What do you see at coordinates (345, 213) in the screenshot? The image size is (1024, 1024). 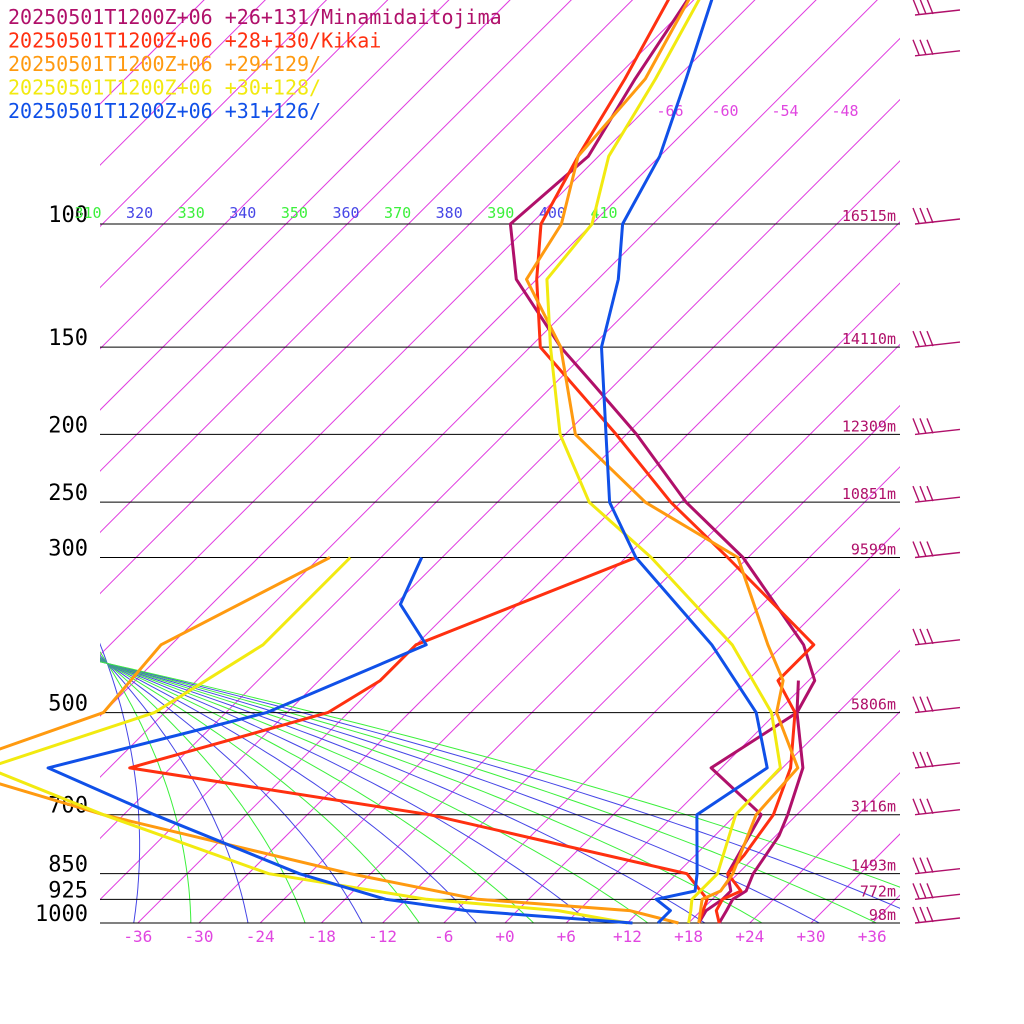 I see `theta-label: 360` at bounding box center [345, 213].